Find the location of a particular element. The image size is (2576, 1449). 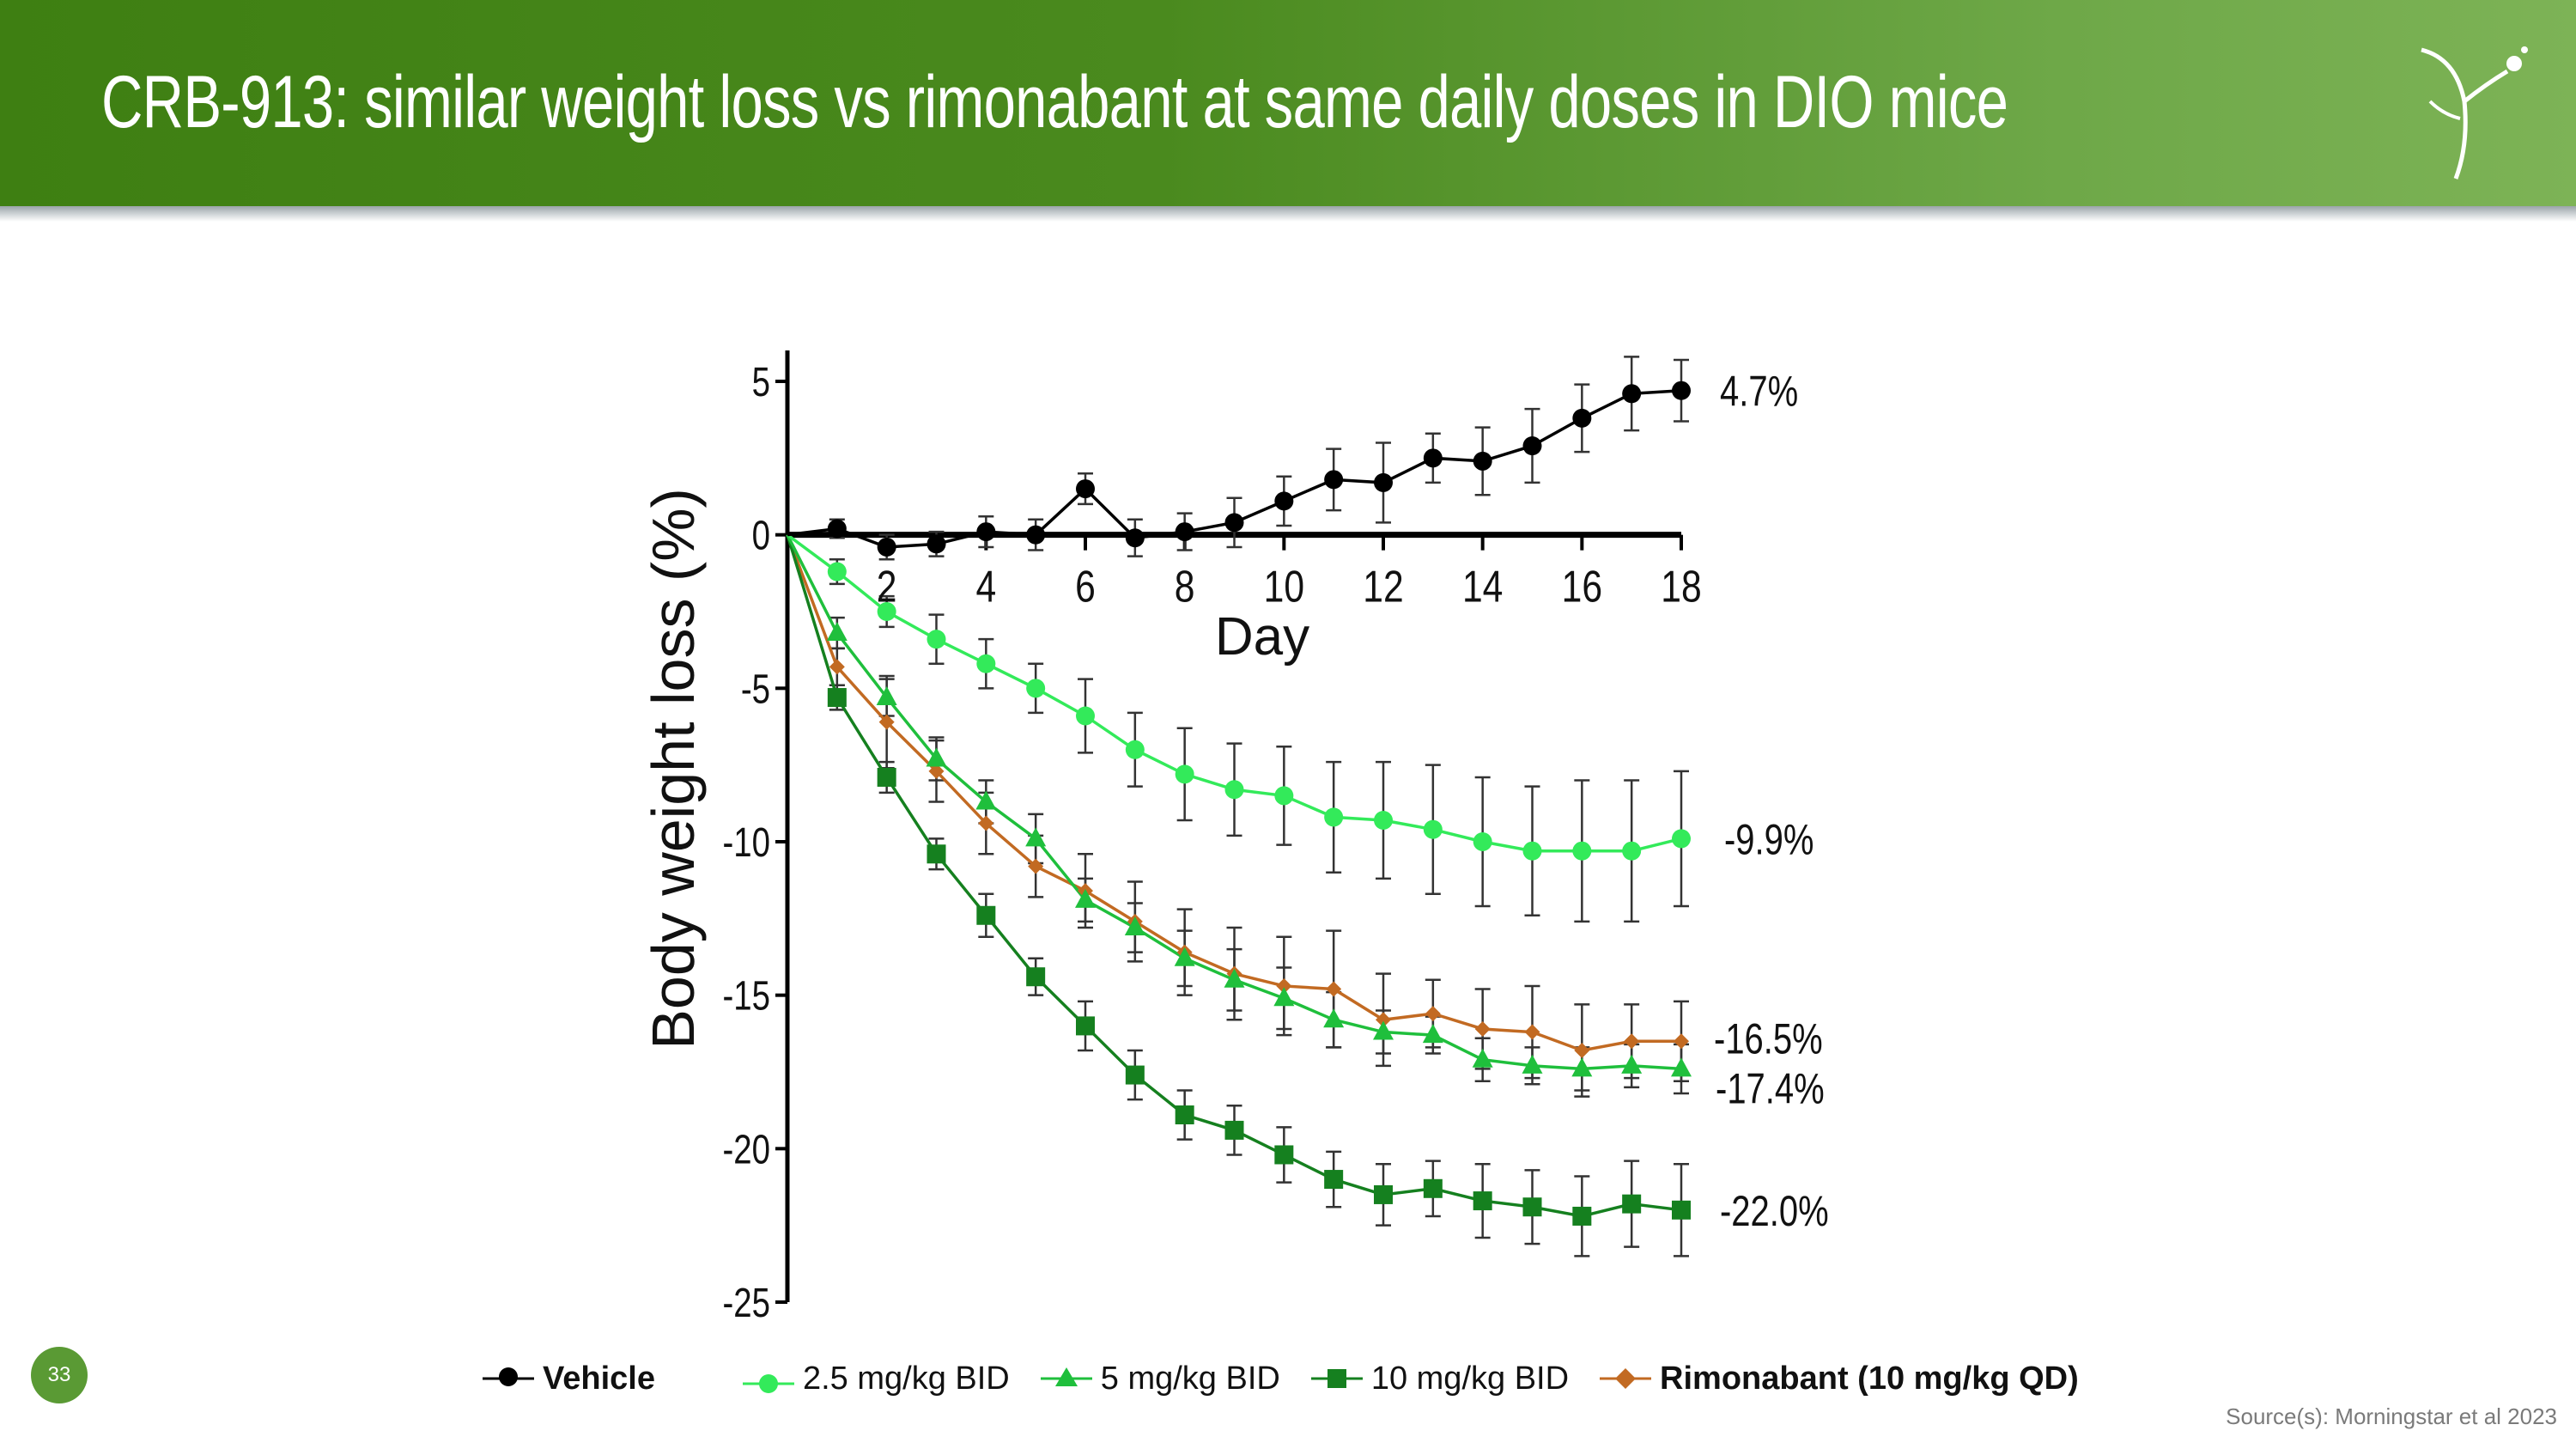

x-tick-label: 10 is located at coordinates (1284, 587).